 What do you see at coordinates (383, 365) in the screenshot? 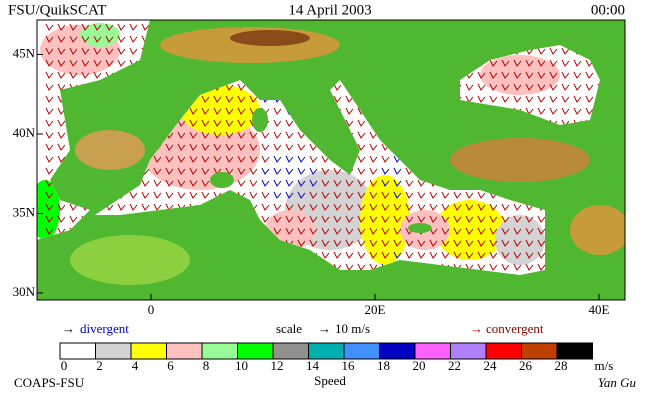
I see `colorbar-tick-label: 18` at bounding box center [383, 365].